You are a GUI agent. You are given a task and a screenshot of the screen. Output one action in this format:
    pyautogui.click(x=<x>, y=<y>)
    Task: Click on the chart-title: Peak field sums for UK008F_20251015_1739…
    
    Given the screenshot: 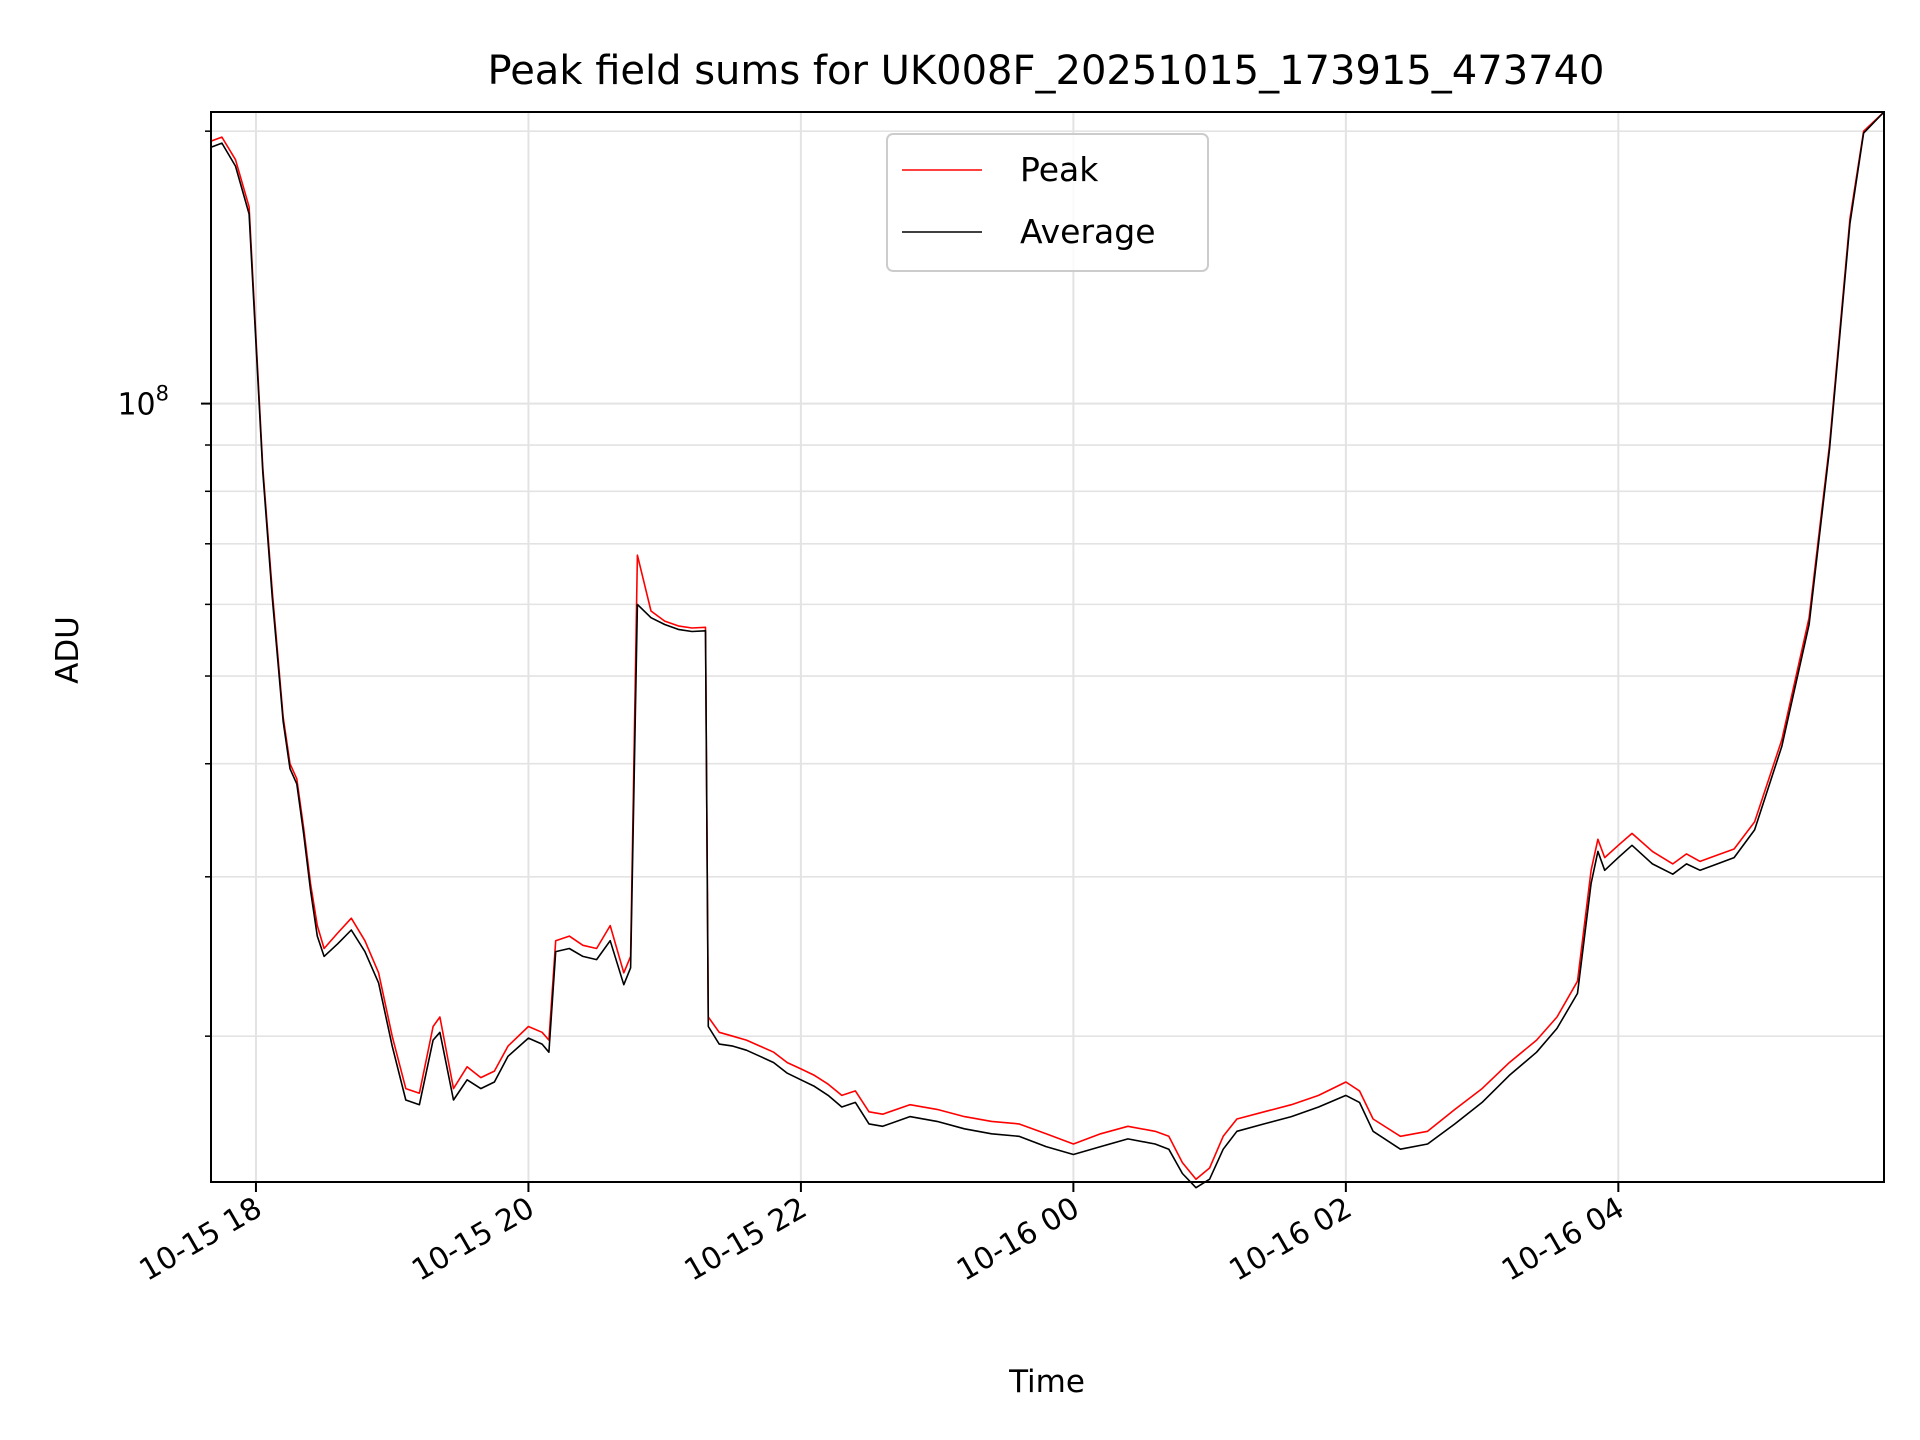 What is the action you would take?
    pyautogui.click(x=1046, y=71)
    